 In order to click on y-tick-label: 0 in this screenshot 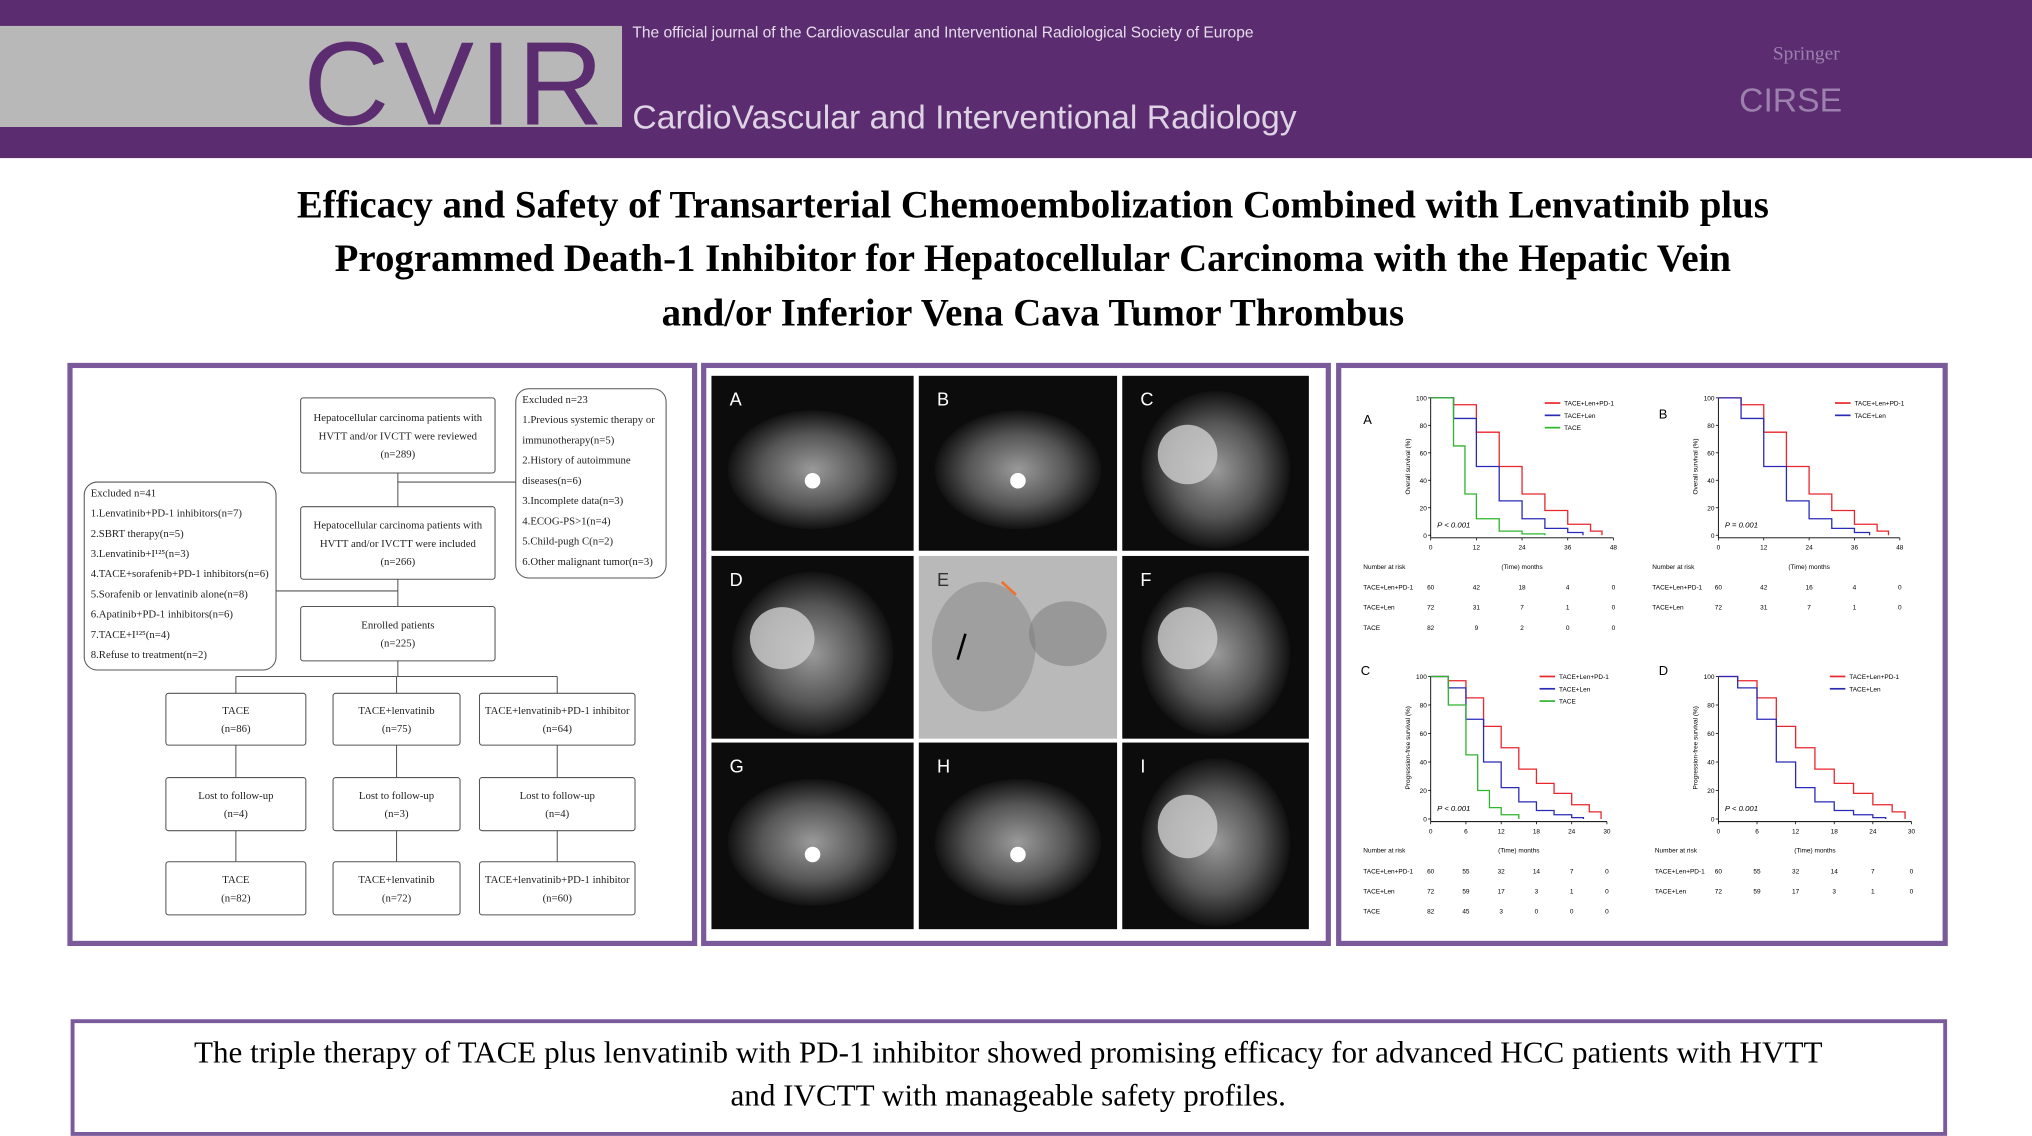, I will do `click(1425, 820)`.